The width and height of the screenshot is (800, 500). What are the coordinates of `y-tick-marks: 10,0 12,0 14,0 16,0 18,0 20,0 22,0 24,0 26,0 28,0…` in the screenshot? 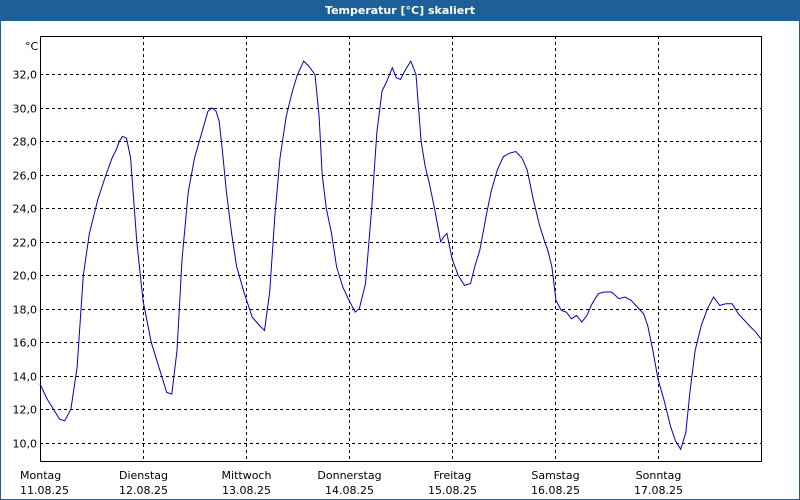 It's located at (25, 260).